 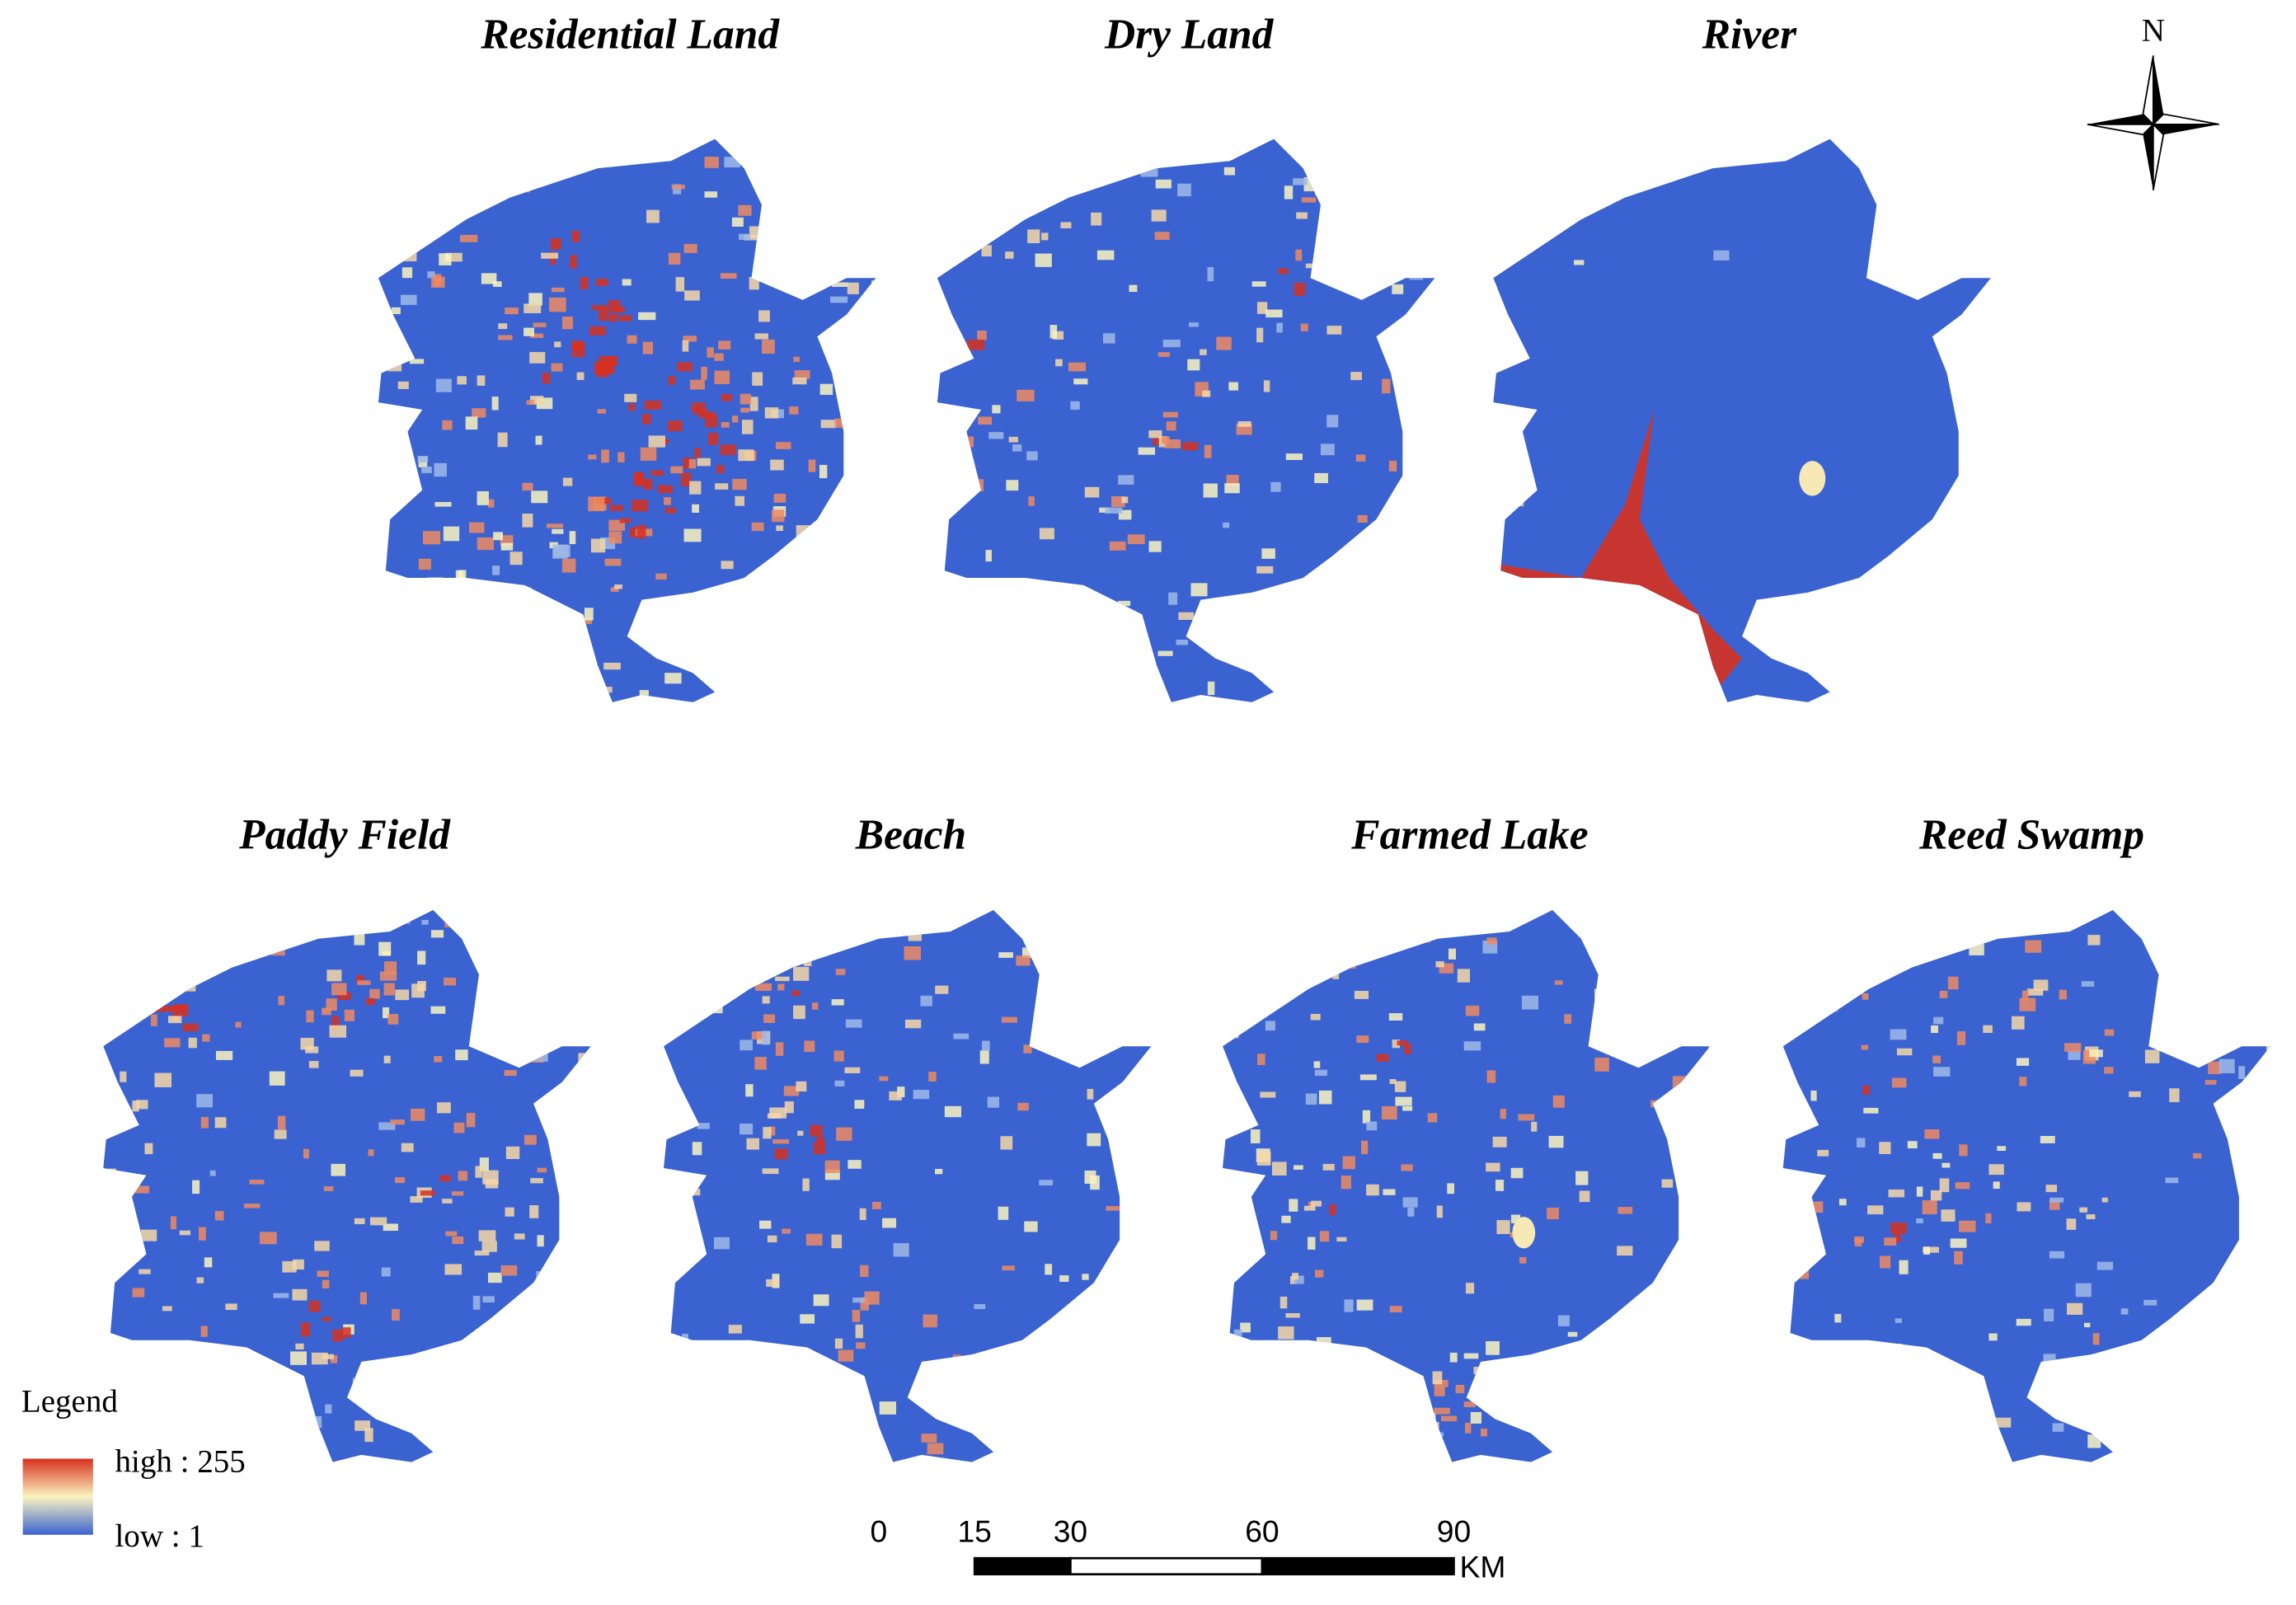 I want to click on lake, so click(x=1524, y=1233).